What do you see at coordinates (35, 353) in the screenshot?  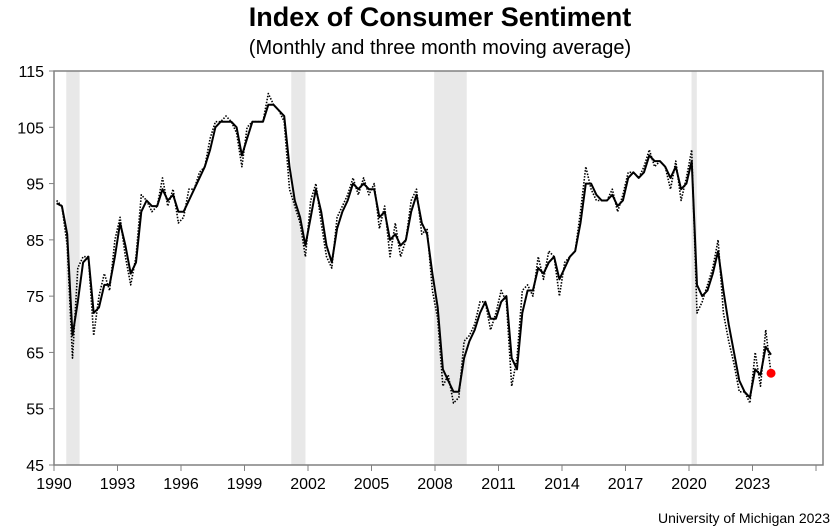 I see `y-tick-label: 65` at bounding box center [35, 353].